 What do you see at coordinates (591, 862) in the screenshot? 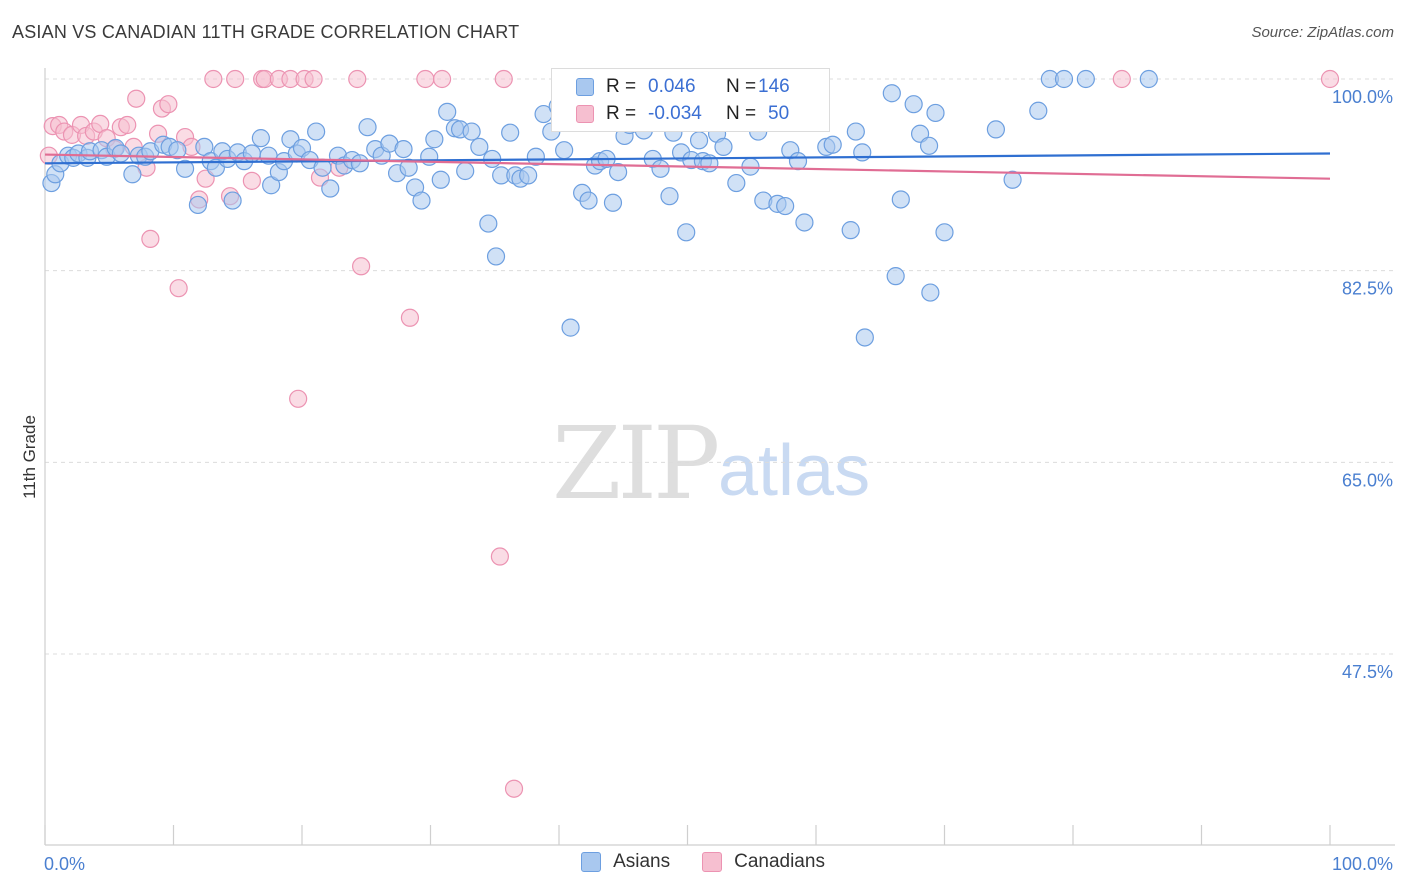
I see `asians-legend-swatch` at bounding box center [591, 862].